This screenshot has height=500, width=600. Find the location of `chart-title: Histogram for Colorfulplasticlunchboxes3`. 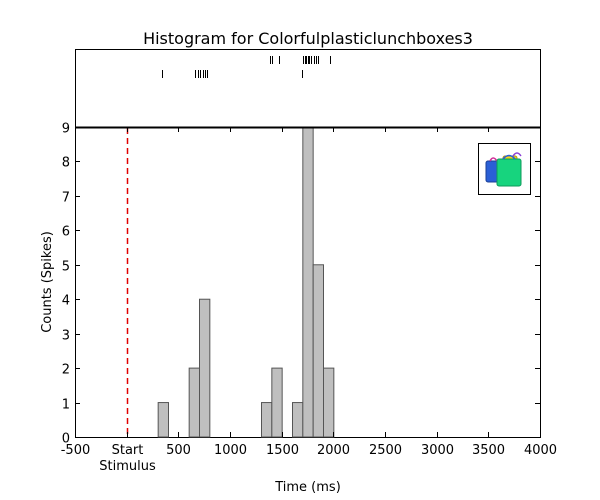

chart-title: Histogram for Colorfulplasticlunchboxes3 is located at coordinates (308, 38).